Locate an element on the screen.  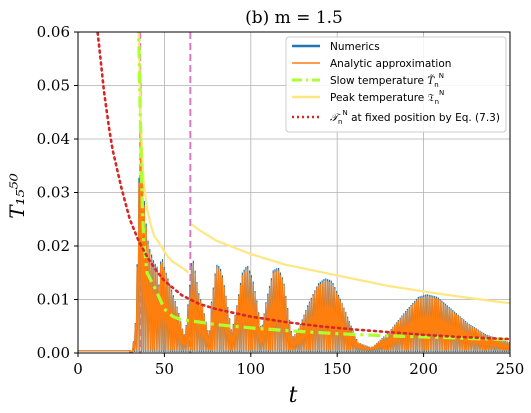
x-tick-label: 0 is located at coordinates (78, 369).